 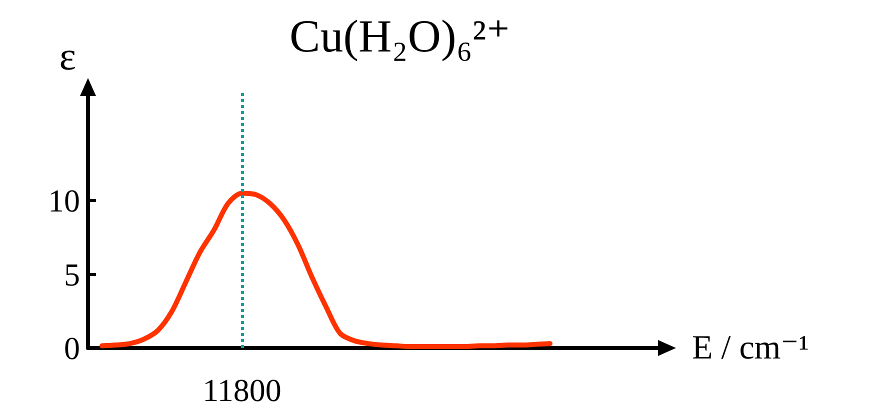 What do you see at coordinates (400, 36) in the screenshot?
I see `chart-title: Cu(H₂O)₆²⁺` at bounding box center [400, 36].